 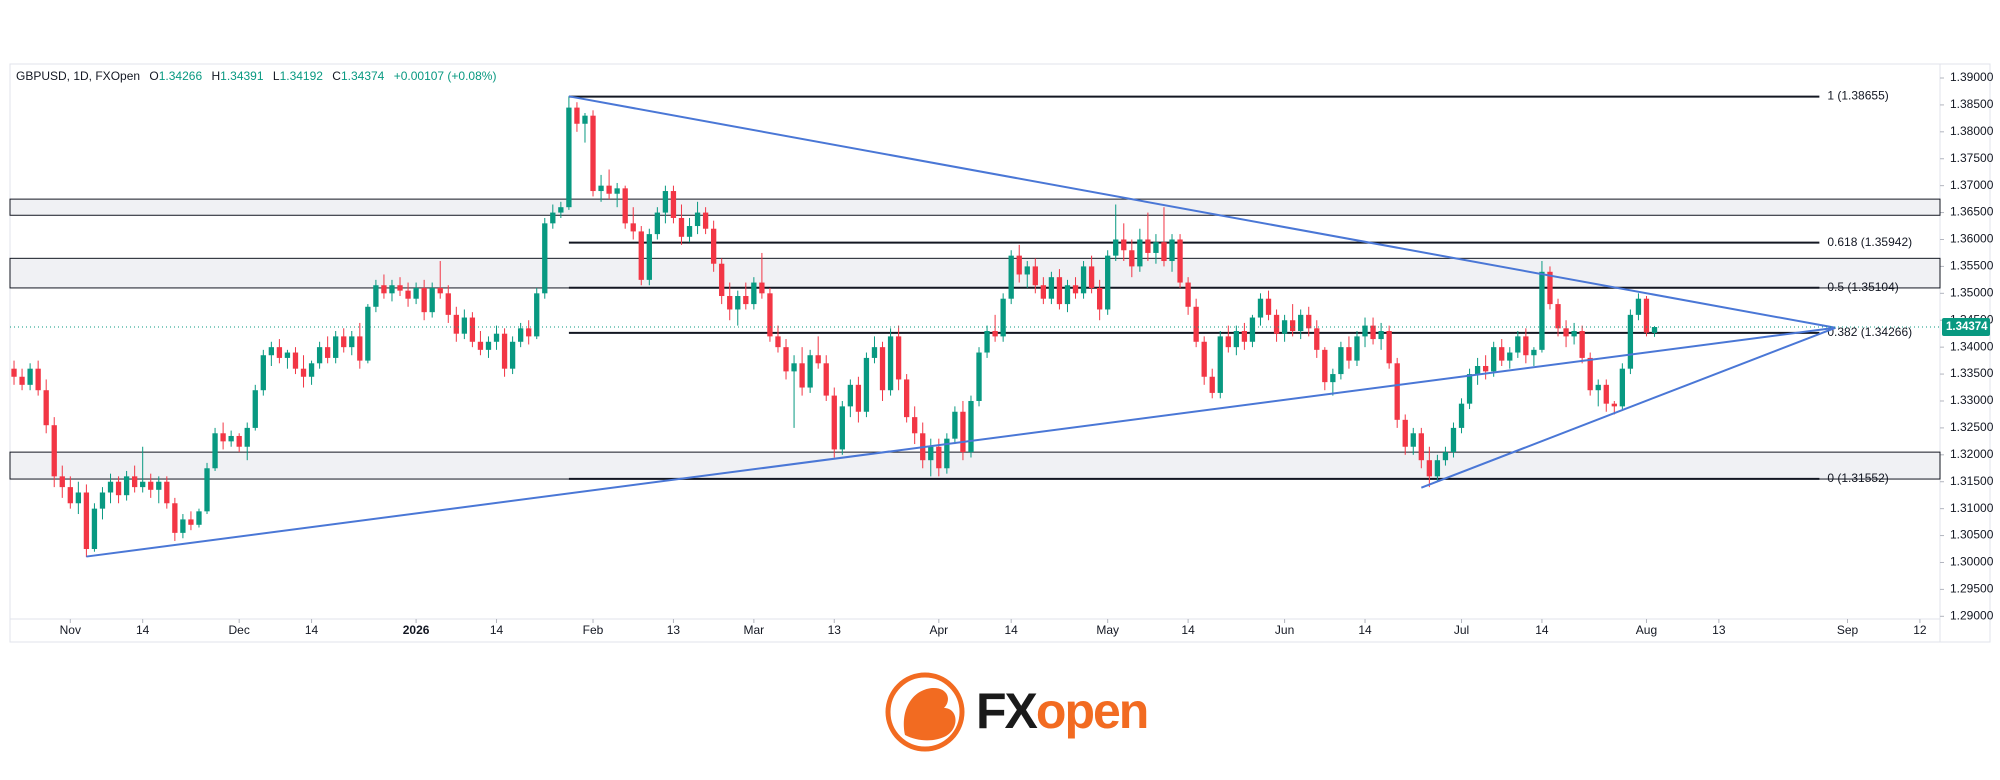 I want to click on ohlc-letter: O, so click(x=153, y=76).